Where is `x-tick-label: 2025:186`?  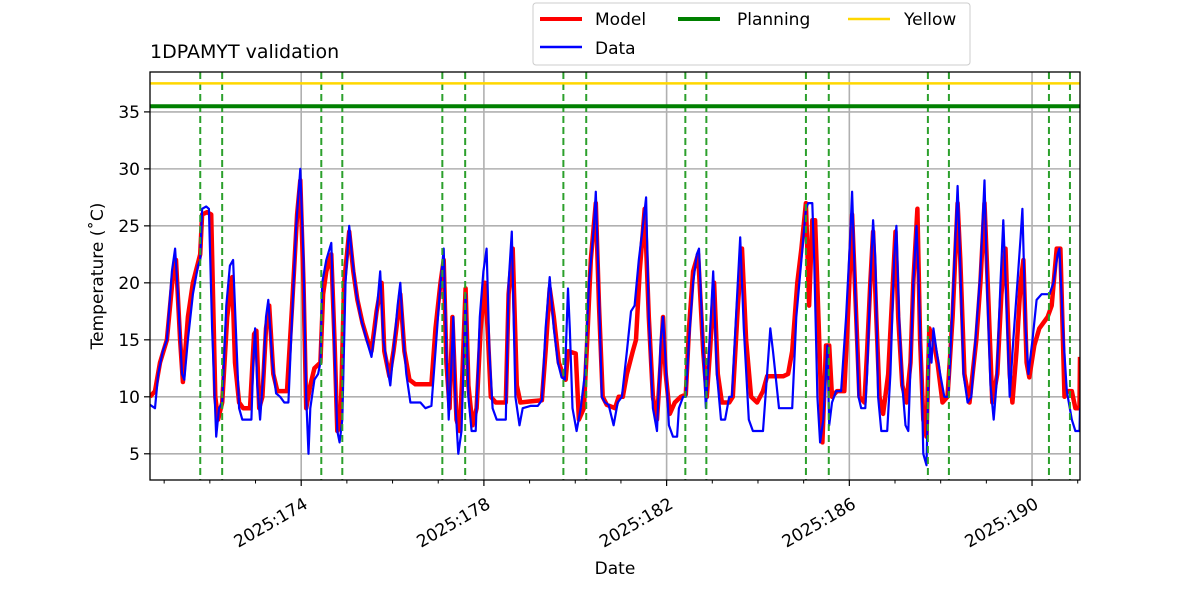 x-tick-label: 2025:186 is located at coordinates (819, 523).